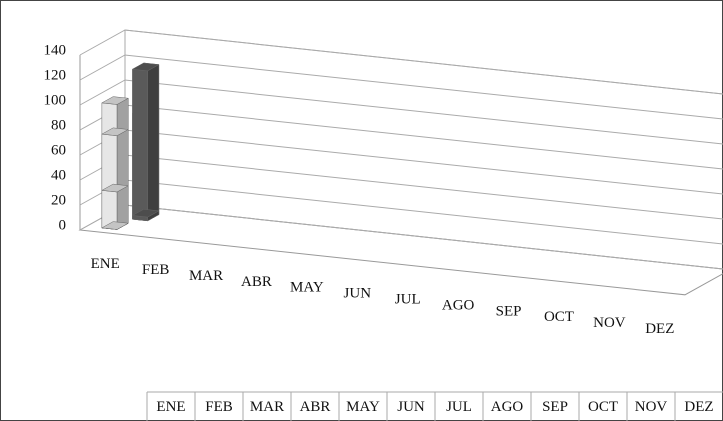 The width and height of the screenshot is (723, 421). I want to click on table-header-cell: FEB, so click(219, 407).